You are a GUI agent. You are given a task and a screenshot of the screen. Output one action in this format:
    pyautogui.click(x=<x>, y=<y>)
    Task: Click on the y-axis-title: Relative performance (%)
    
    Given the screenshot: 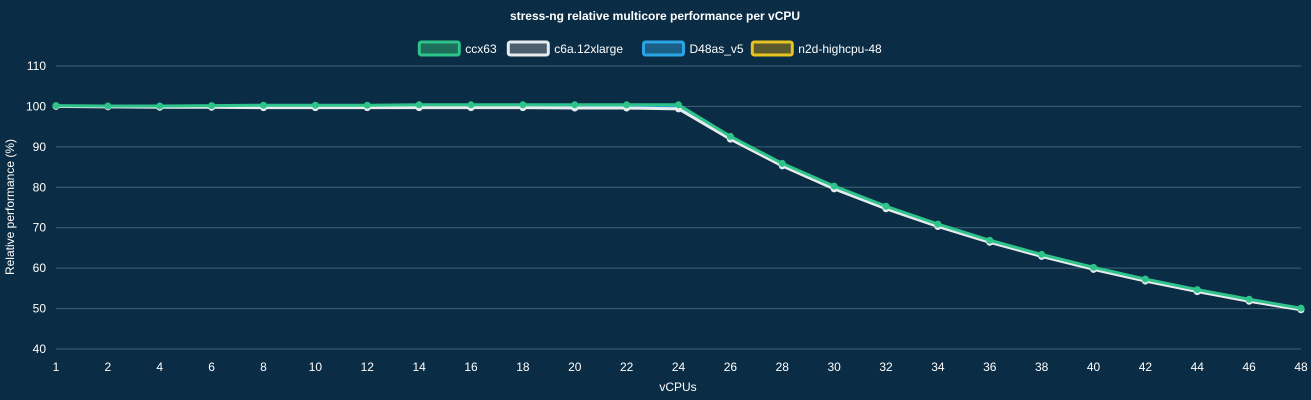 What is the action you would take?
    pyautogui.click(x=10, y=207)
    